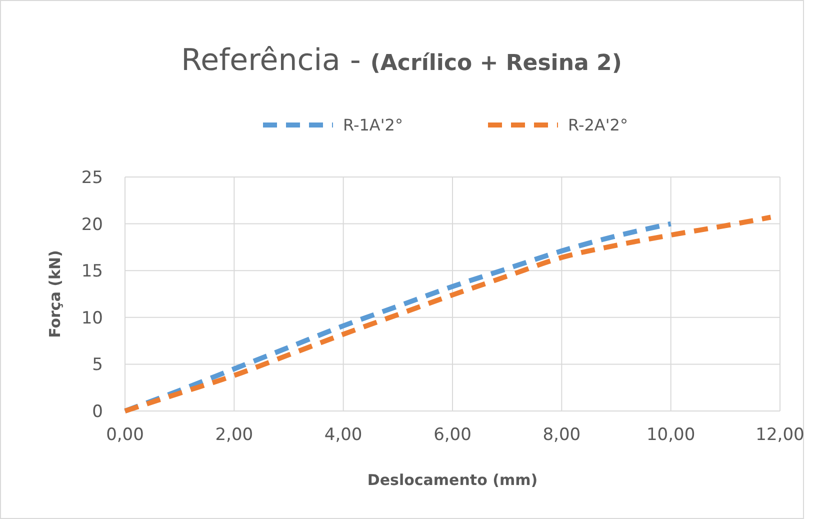 The width and height of the screenshot is (823, 519). Describe the element at coordinates (452, 480) in the screenshot. I see `x-axis-title: Deslocamento (mm)` at that location.